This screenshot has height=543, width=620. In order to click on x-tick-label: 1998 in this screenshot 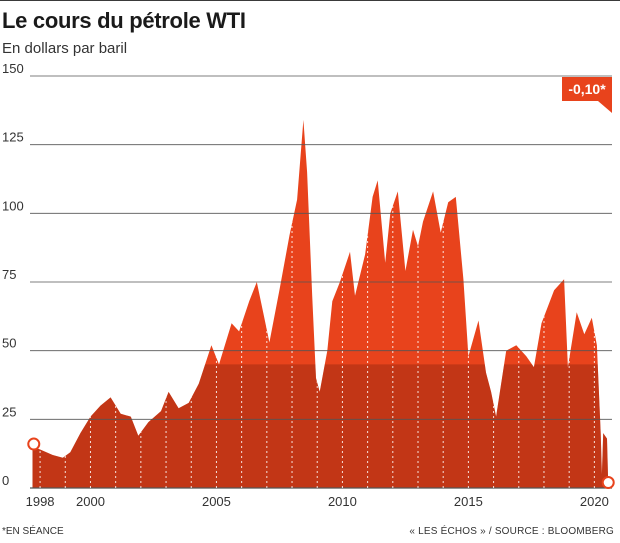, I will do `click(40, 501)`.